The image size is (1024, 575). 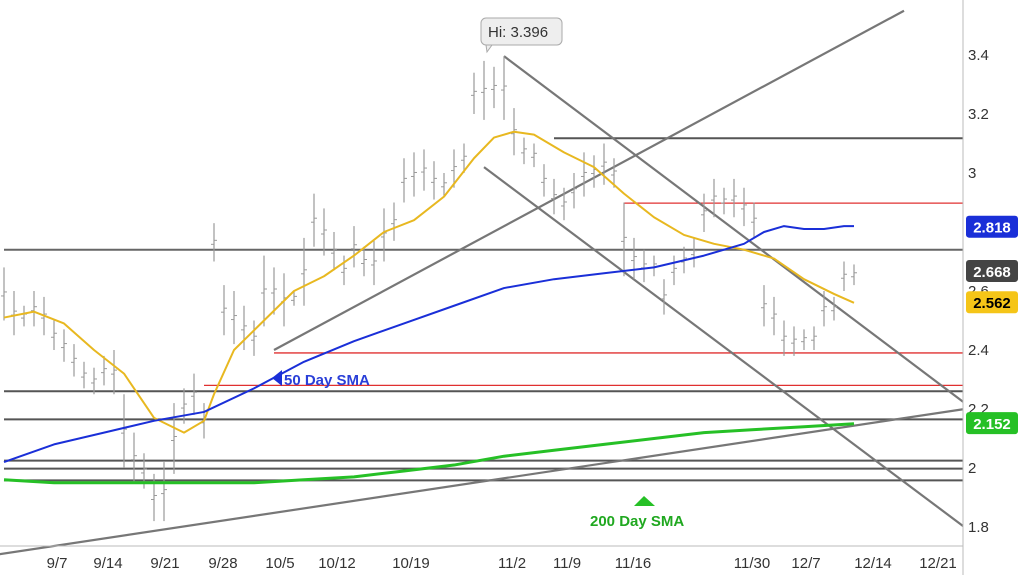 I want to click on x-tick-label: 9/28, so click(x=222, y=563).